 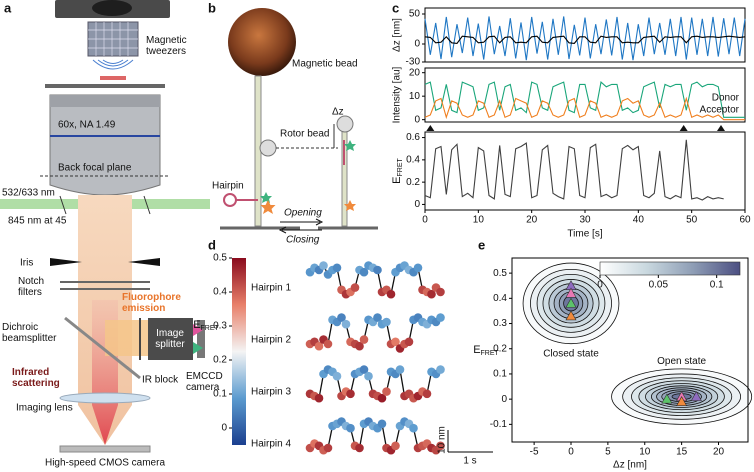 I want to click on y-tick-label: 0.6, so click(x=413, y=137).